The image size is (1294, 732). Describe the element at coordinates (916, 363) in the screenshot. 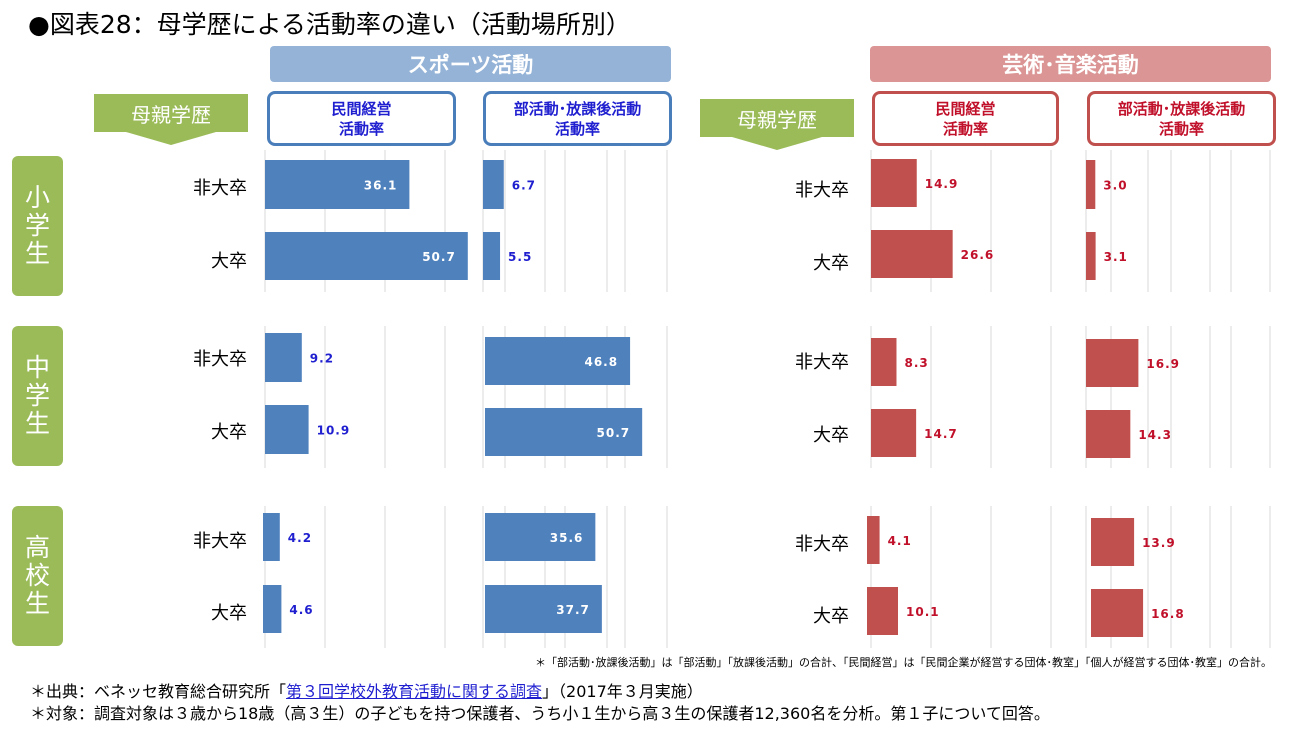

I see `data-label: 8.3` at that location.